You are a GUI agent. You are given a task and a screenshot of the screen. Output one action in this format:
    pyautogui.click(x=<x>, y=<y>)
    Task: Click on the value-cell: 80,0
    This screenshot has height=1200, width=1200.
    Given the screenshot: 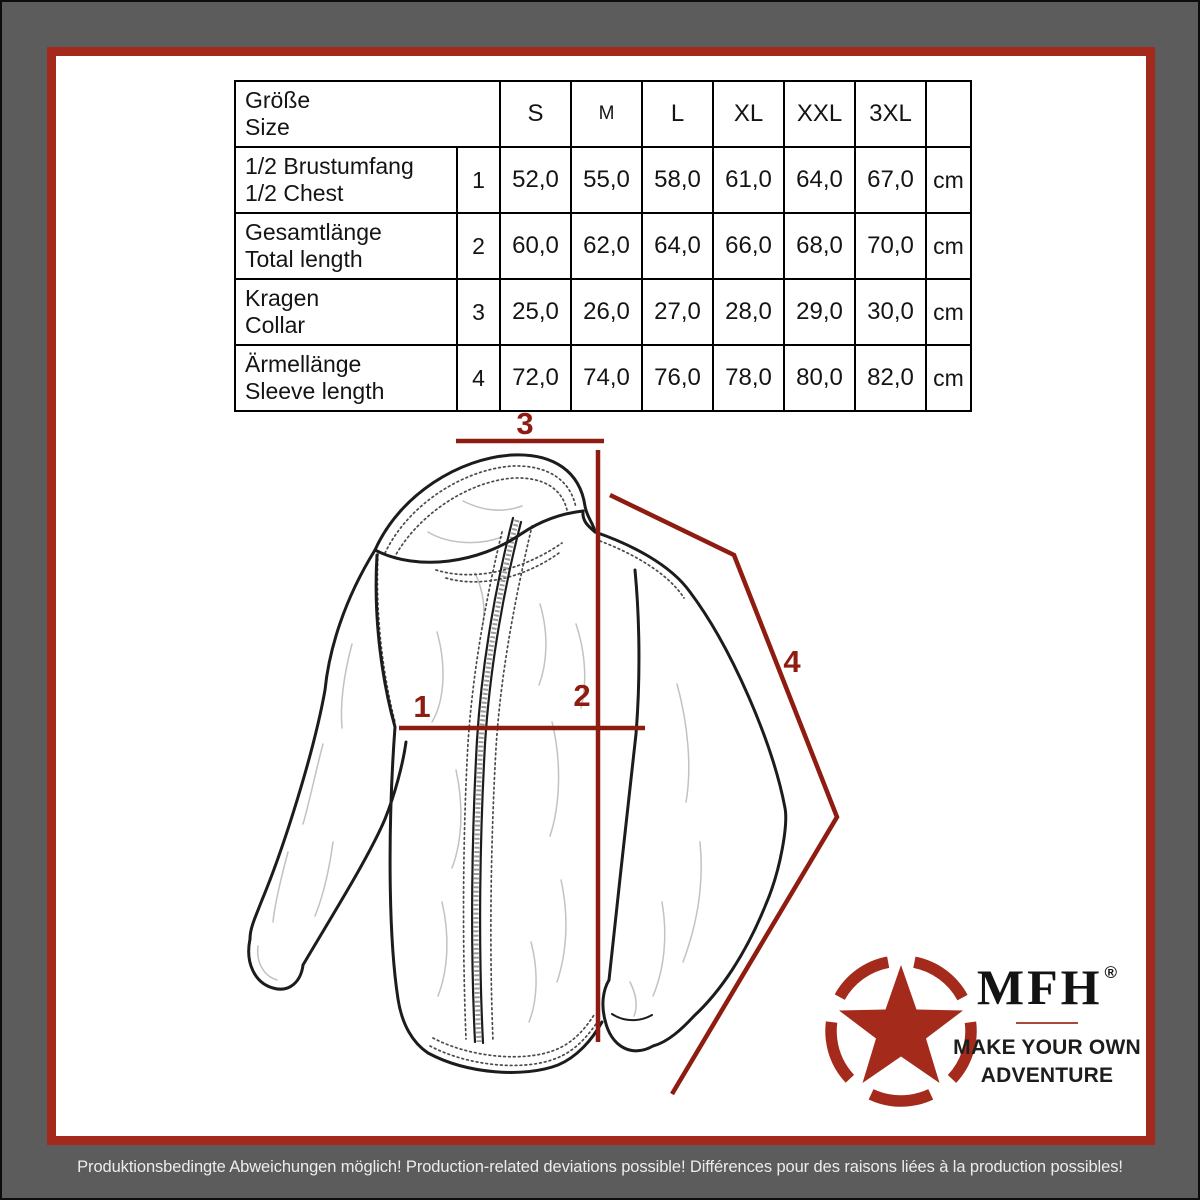 What is the action you would take?
    pyautogui.click(x=819, y=378)
    